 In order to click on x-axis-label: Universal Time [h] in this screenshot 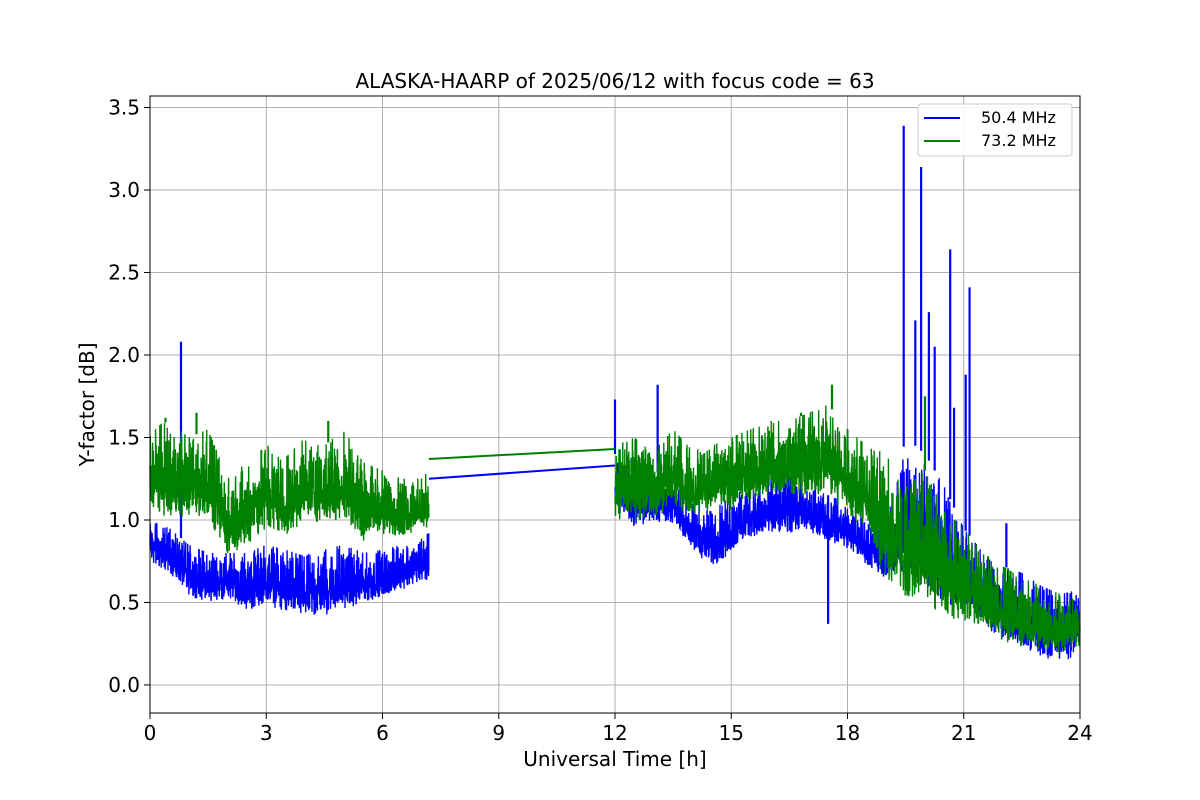, I will do `click(614, 759)`.